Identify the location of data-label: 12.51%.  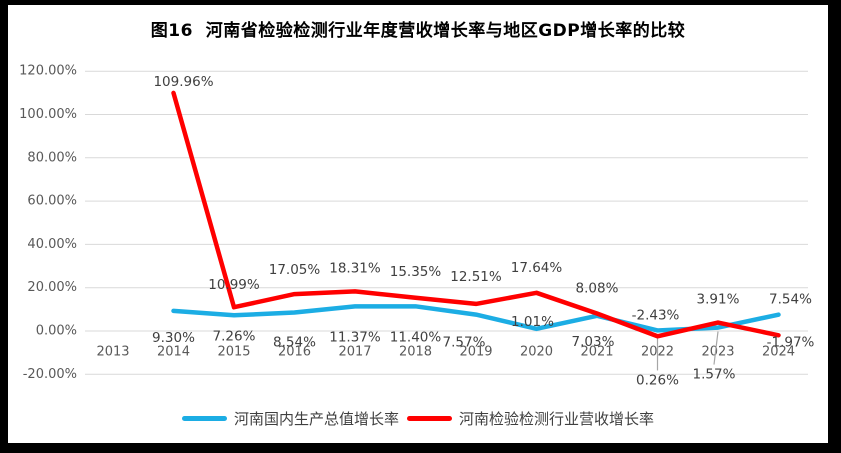
(476, 277).